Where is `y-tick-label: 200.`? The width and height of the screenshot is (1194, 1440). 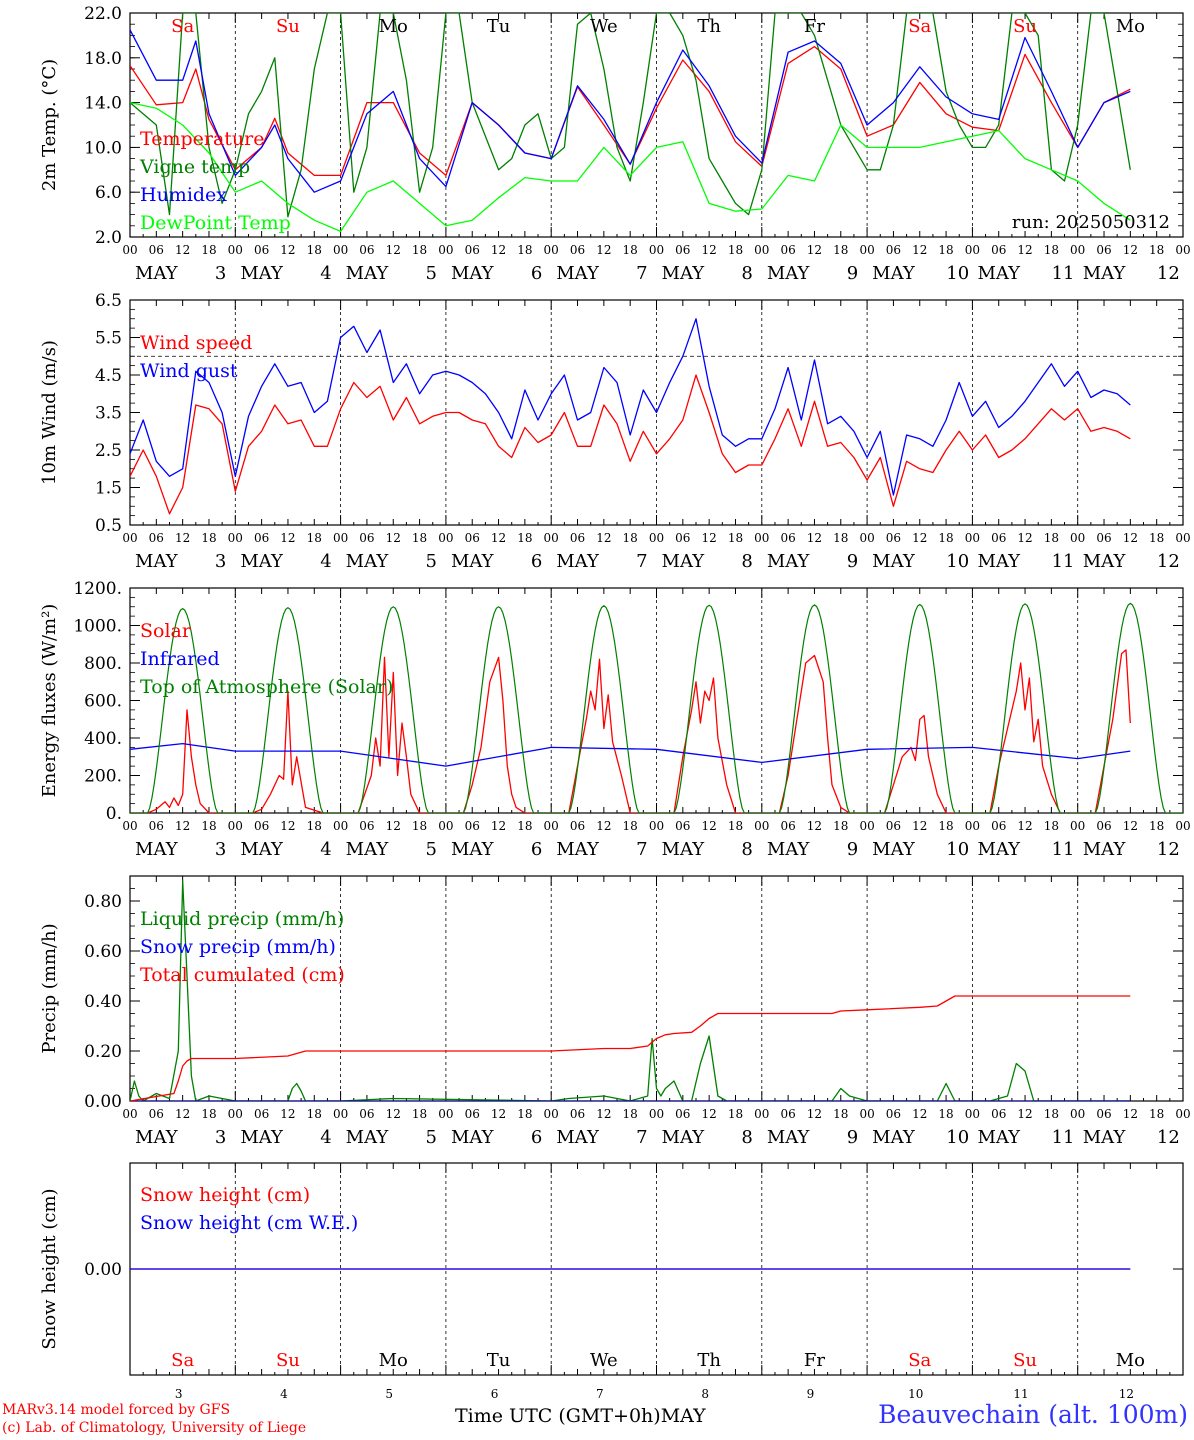 y-tick-label: 200. is located at coordinates (103, 777).